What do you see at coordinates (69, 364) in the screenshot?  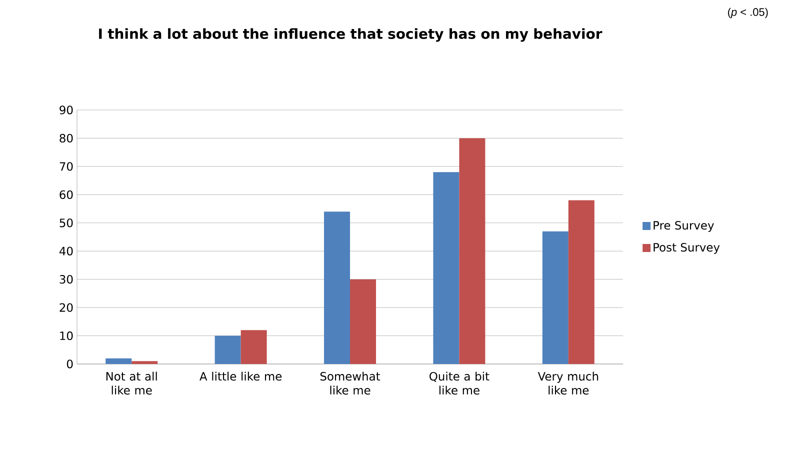 I see `y-tick-label: 0` at bounding box center [69, 364].